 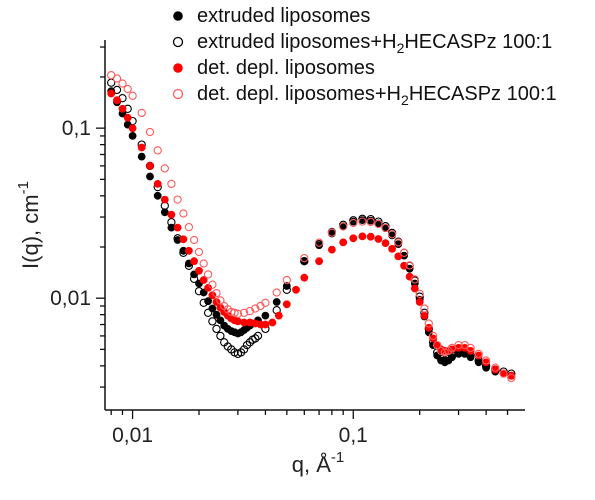 I want to click on y-axis-label-main: I(q), cm, so click(x=30, y=231).